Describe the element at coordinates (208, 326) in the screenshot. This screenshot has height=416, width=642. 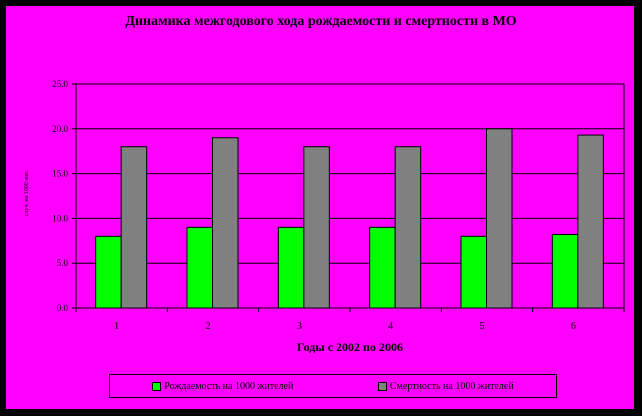
I see `x-tick-label: 2` at that location.